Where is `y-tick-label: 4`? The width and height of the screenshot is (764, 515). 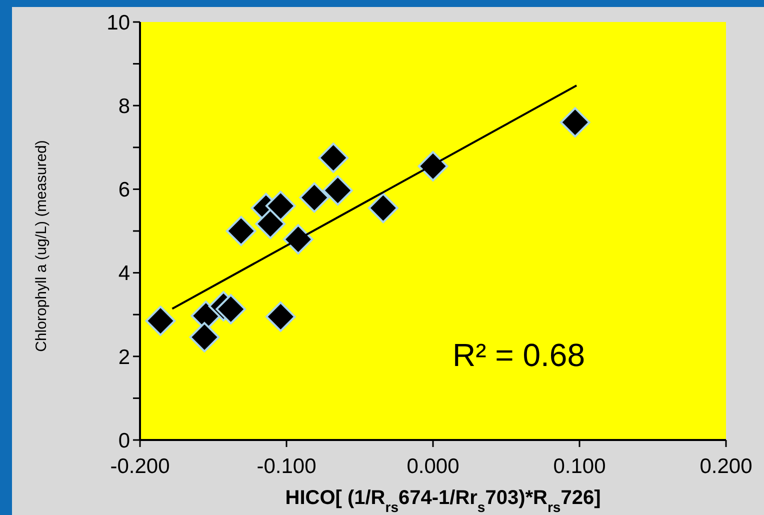 y-tick-label: 4 is located at coordinates (124, 274).